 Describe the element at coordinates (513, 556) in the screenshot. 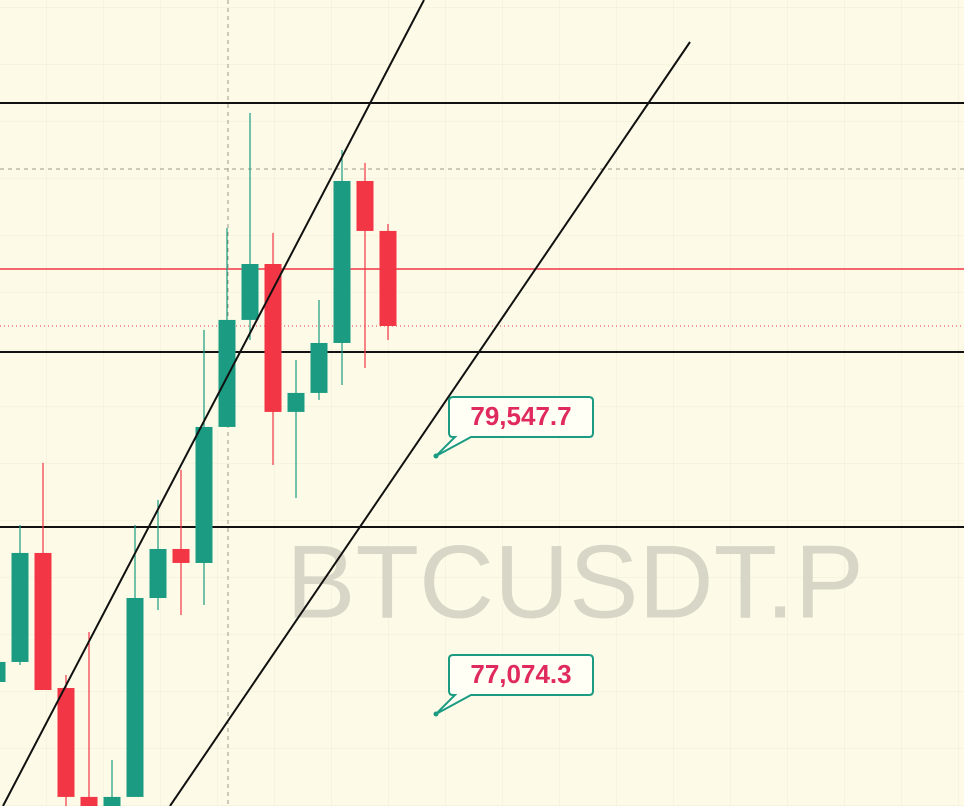

I see `callouts: 79,547.7 77,074.3` at that location.